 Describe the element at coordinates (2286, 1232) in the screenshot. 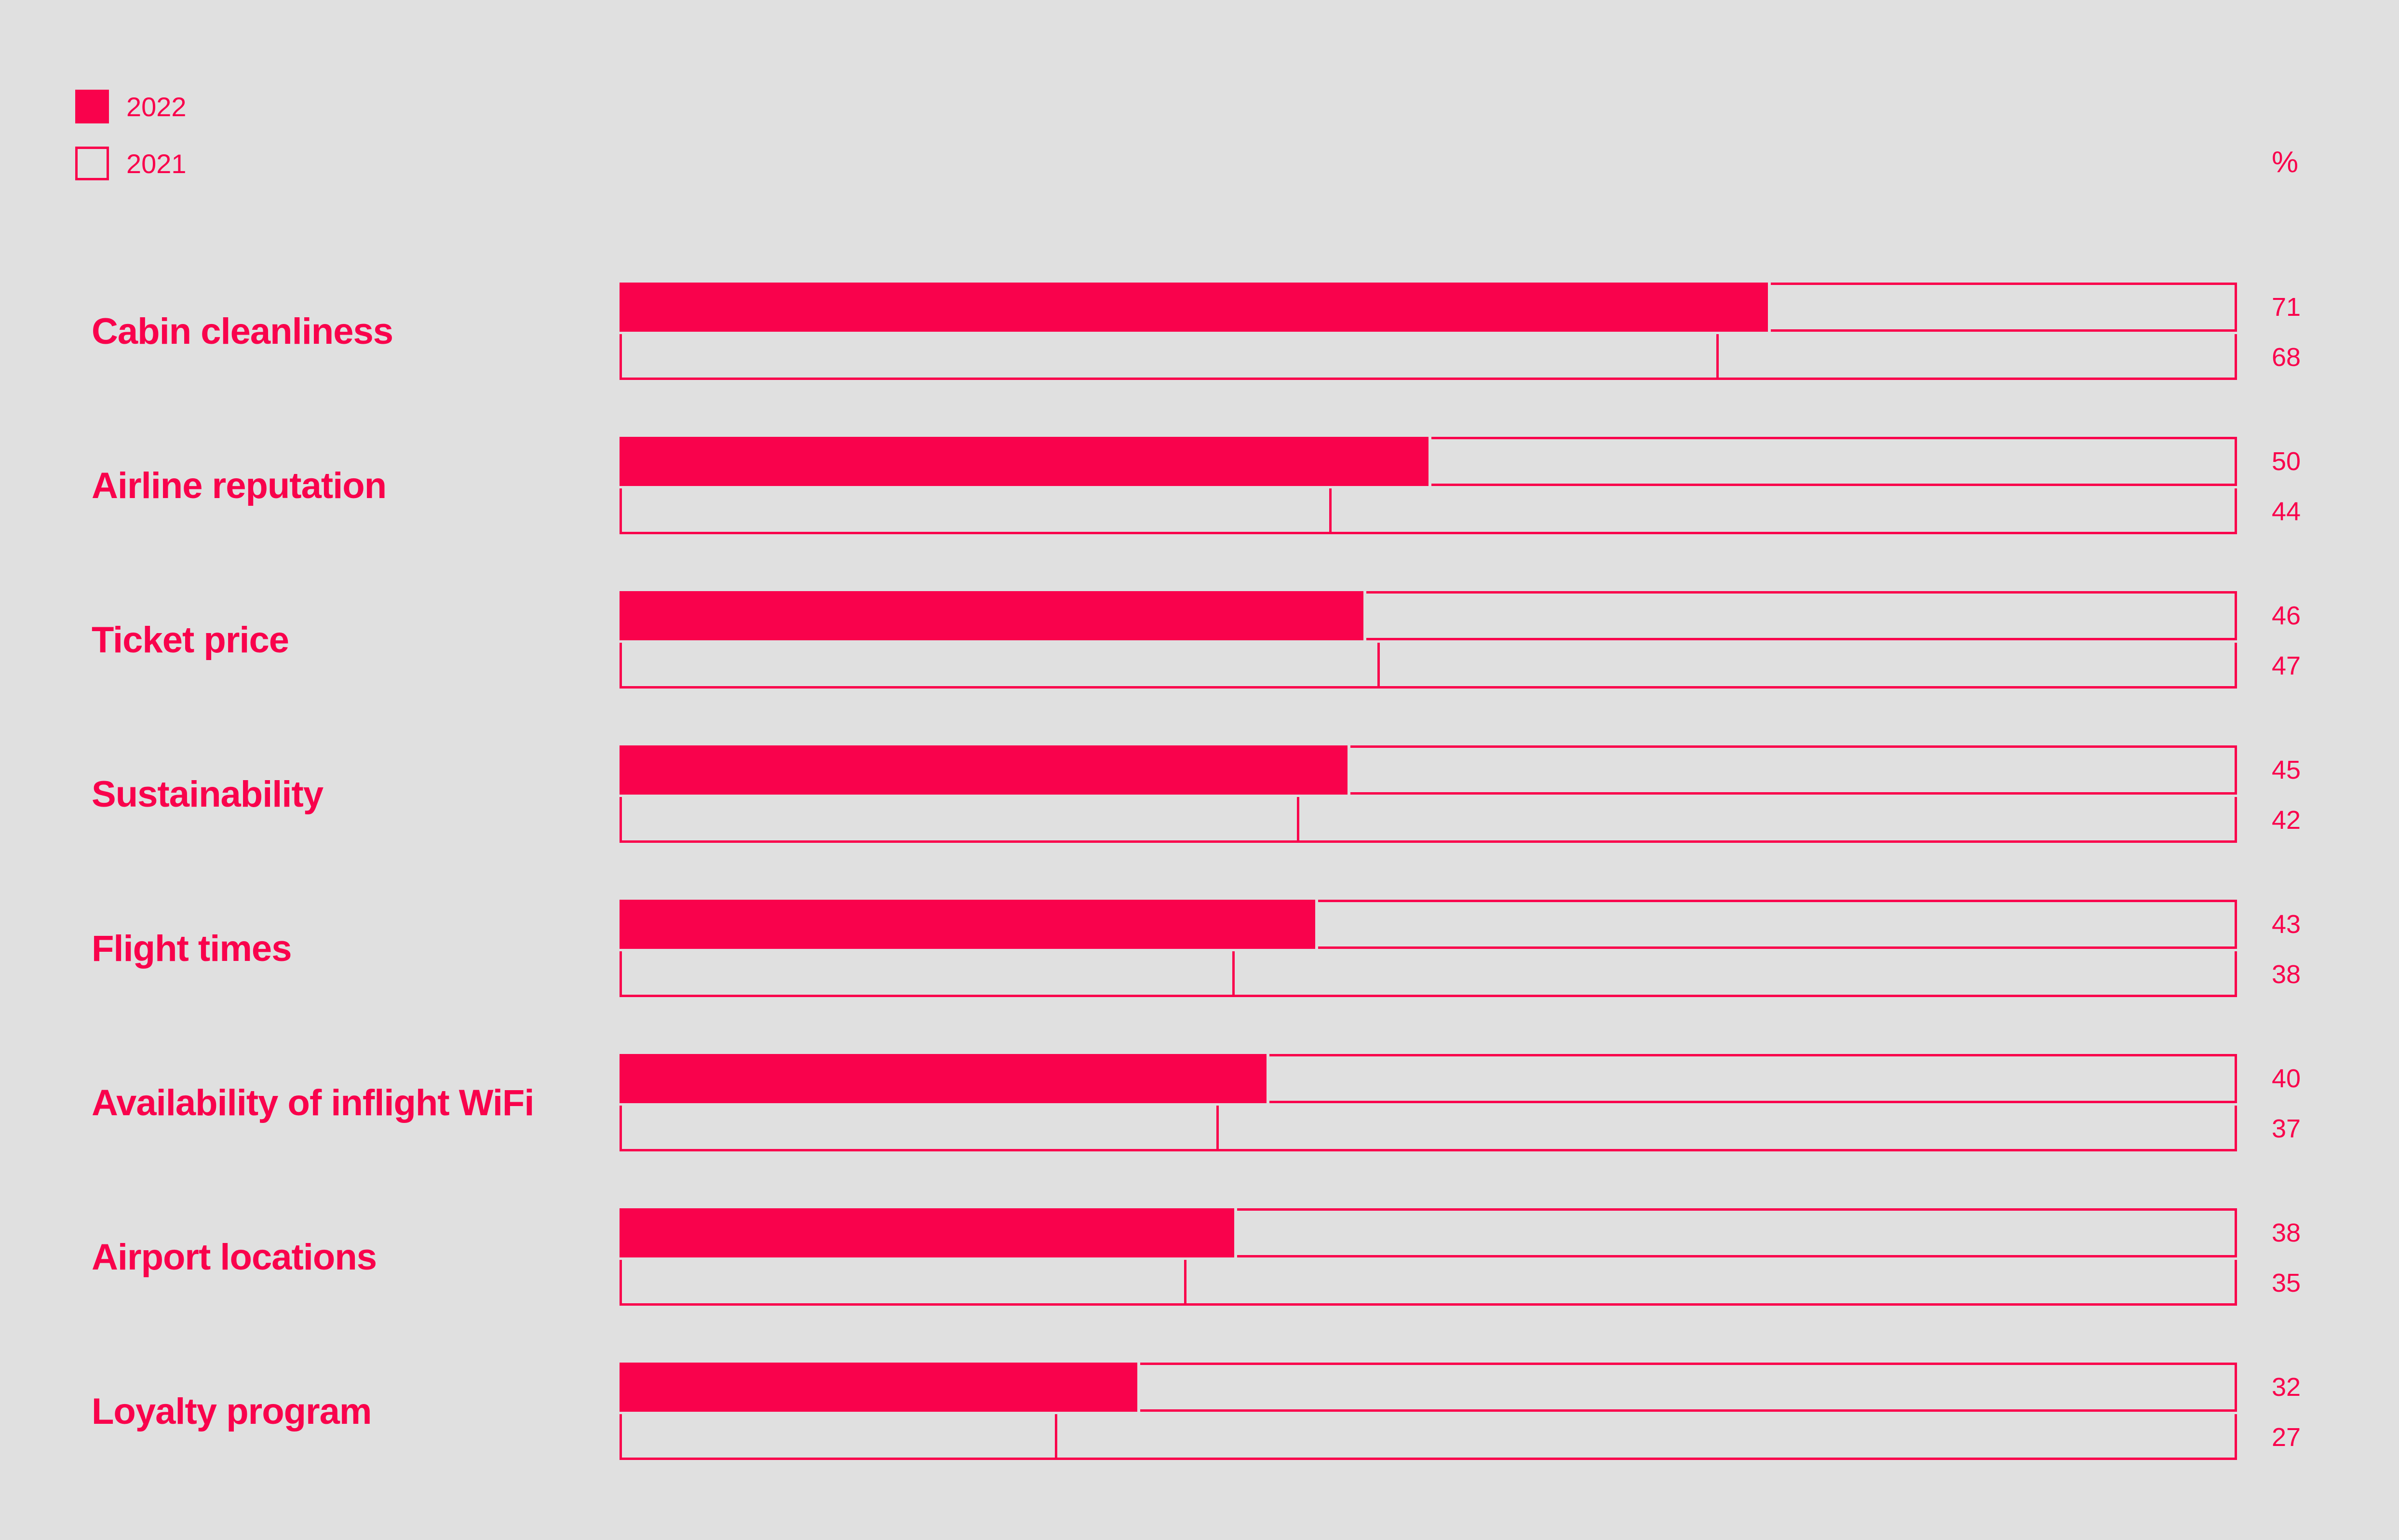

I see `value-label-2022: 38` at that location.